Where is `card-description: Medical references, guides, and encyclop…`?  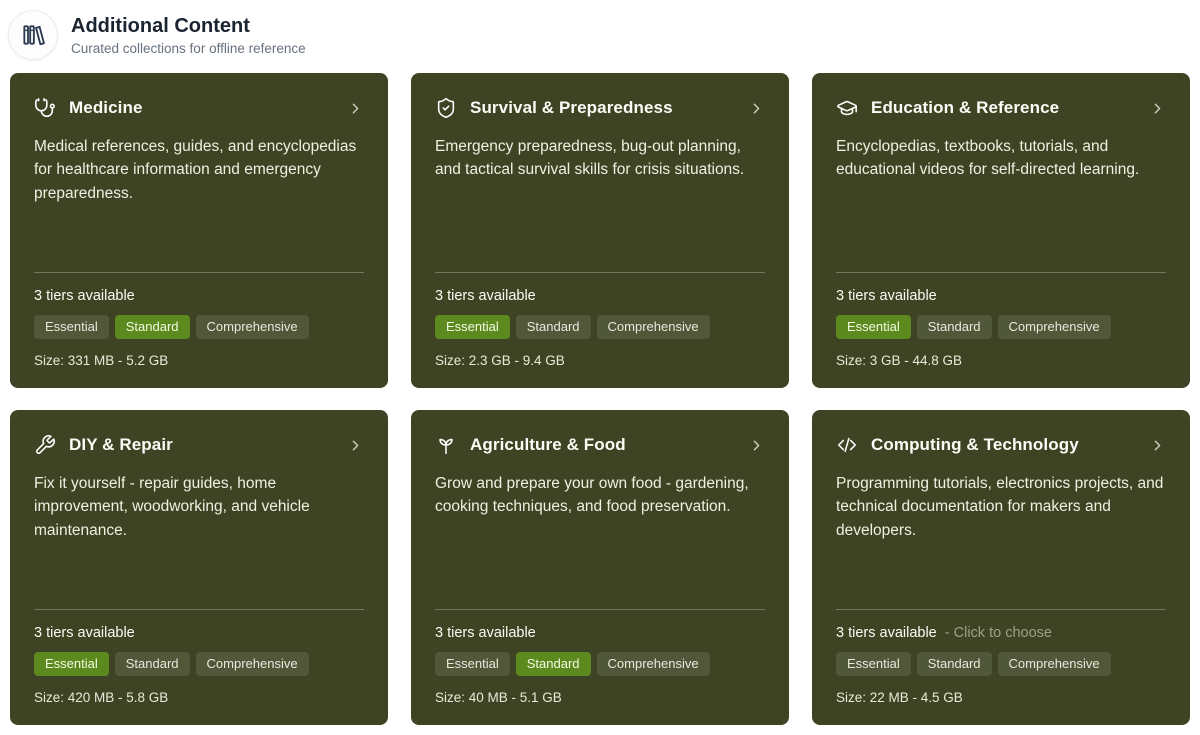 card-description: Medical references, guides, and encyclop… is located at coordinates (195, 170).